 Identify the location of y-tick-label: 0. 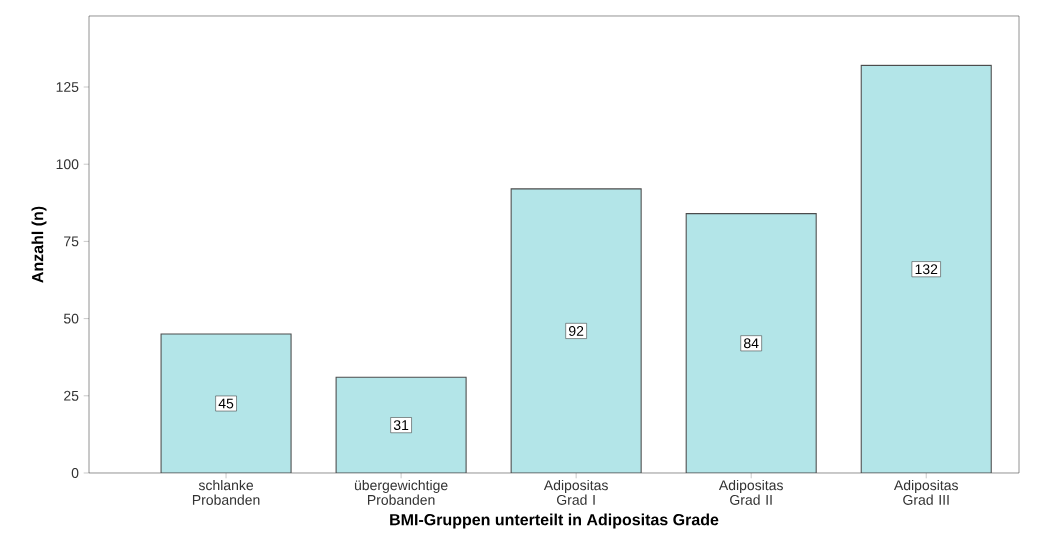
(75, 473).